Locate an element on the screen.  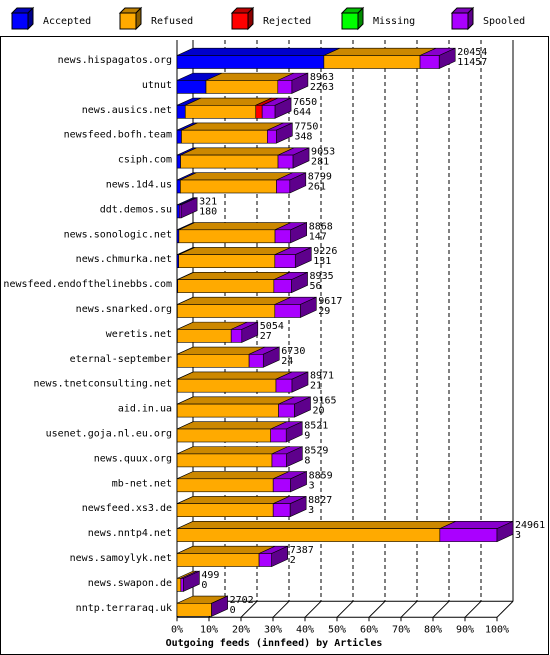
x-tick-label: 30% is located at coordinates (273, 629).